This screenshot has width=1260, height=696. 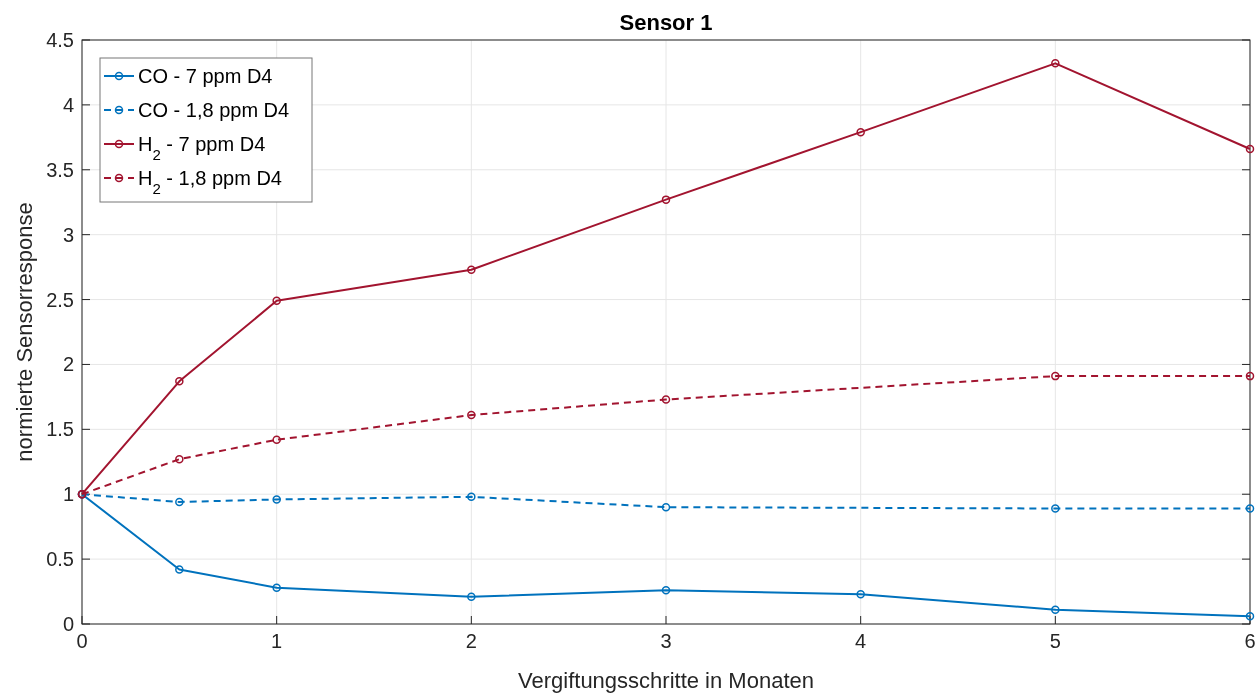 I want to click on y-tick-label: 1.5, so click(x=60, y=429).